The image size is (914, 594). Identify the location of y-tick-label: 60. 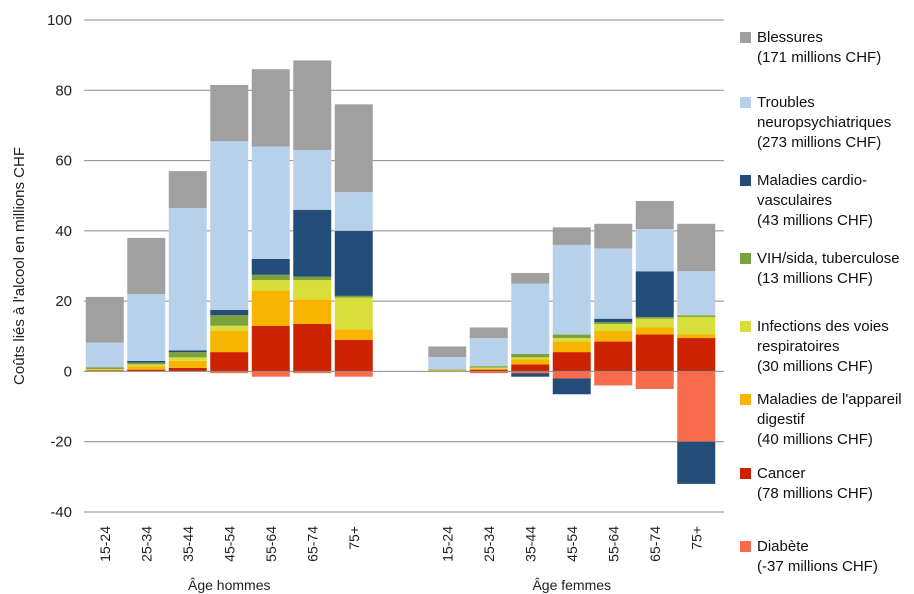
(63, 161).